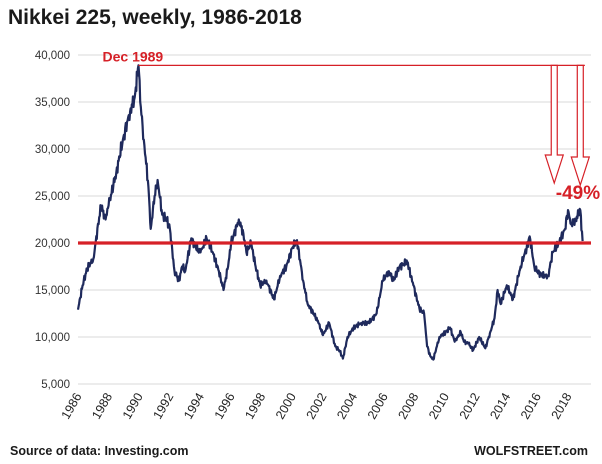 This screenshot has width=602, height=464. What do you see at coordinates (99, 451) in the screenshot?
I see `source-note: Source of data: Investing.com` at bounding box center [99, 451].